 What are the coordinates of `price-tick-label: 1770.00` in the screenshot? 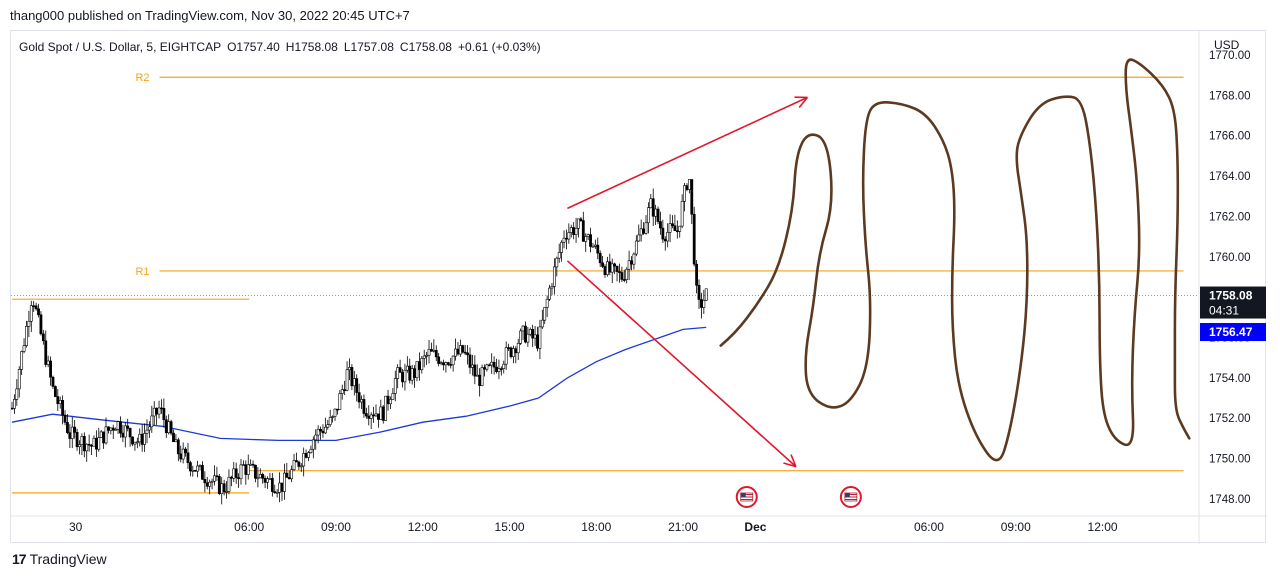 It's located at (1230, 56).